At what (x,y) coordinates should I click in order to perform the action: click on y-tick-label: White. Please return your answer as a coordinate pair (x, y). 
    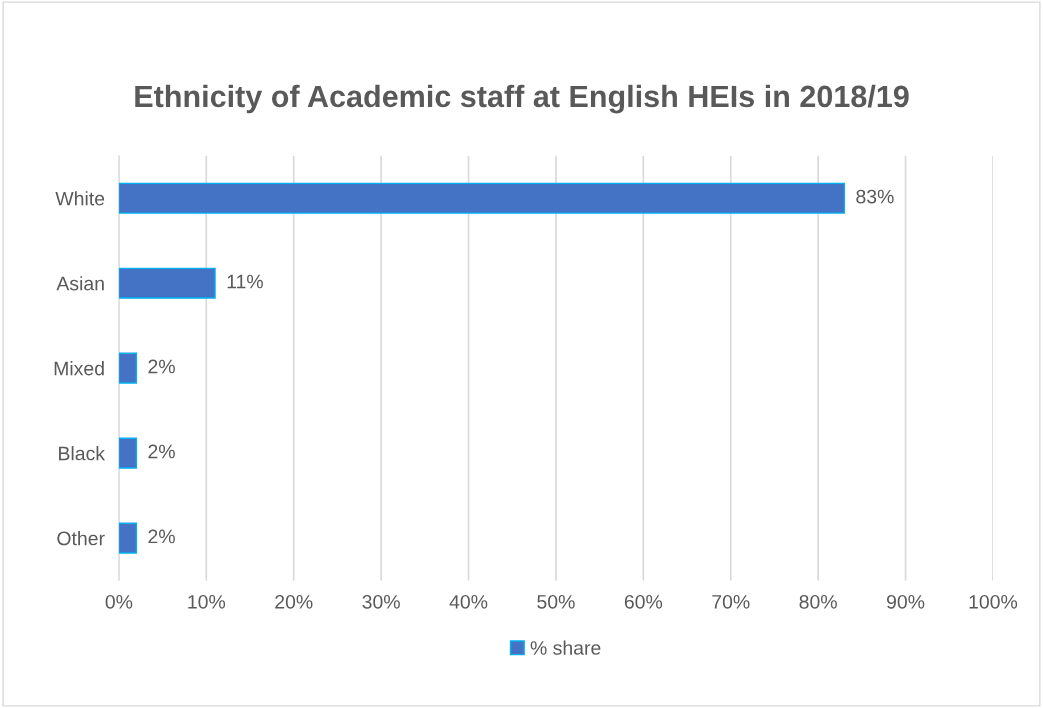
    Looking at the image, I should click on (80, 198).